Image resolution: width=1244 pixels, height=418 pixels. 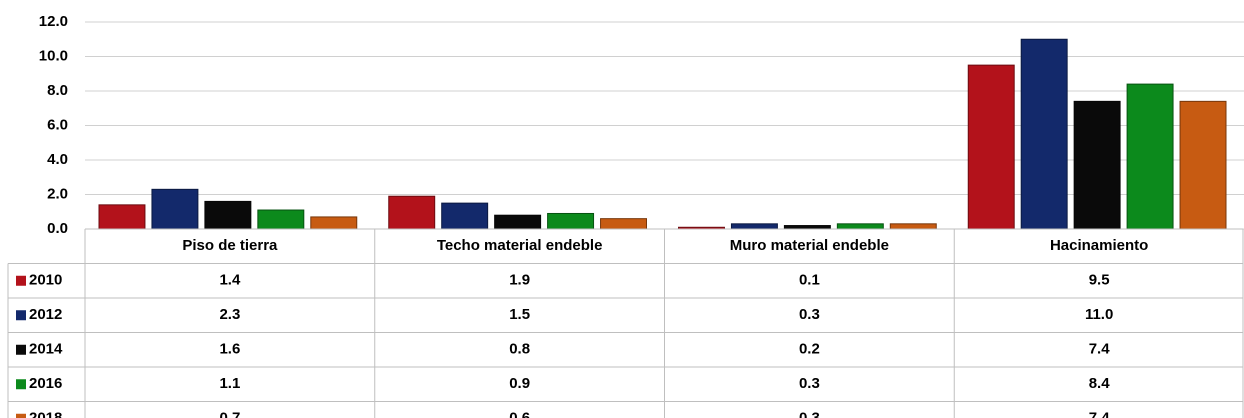 I want to click on table-value: 0.7, so click(x=229, y=414).